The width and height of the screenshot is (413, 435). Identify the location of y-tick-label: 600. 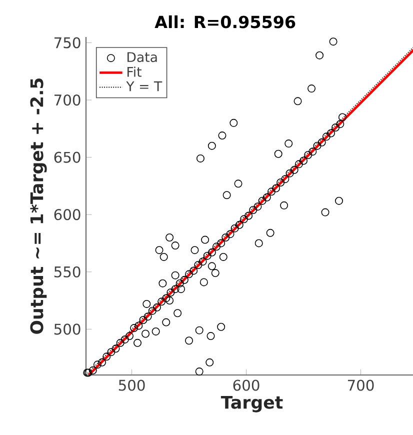
(67, 214).